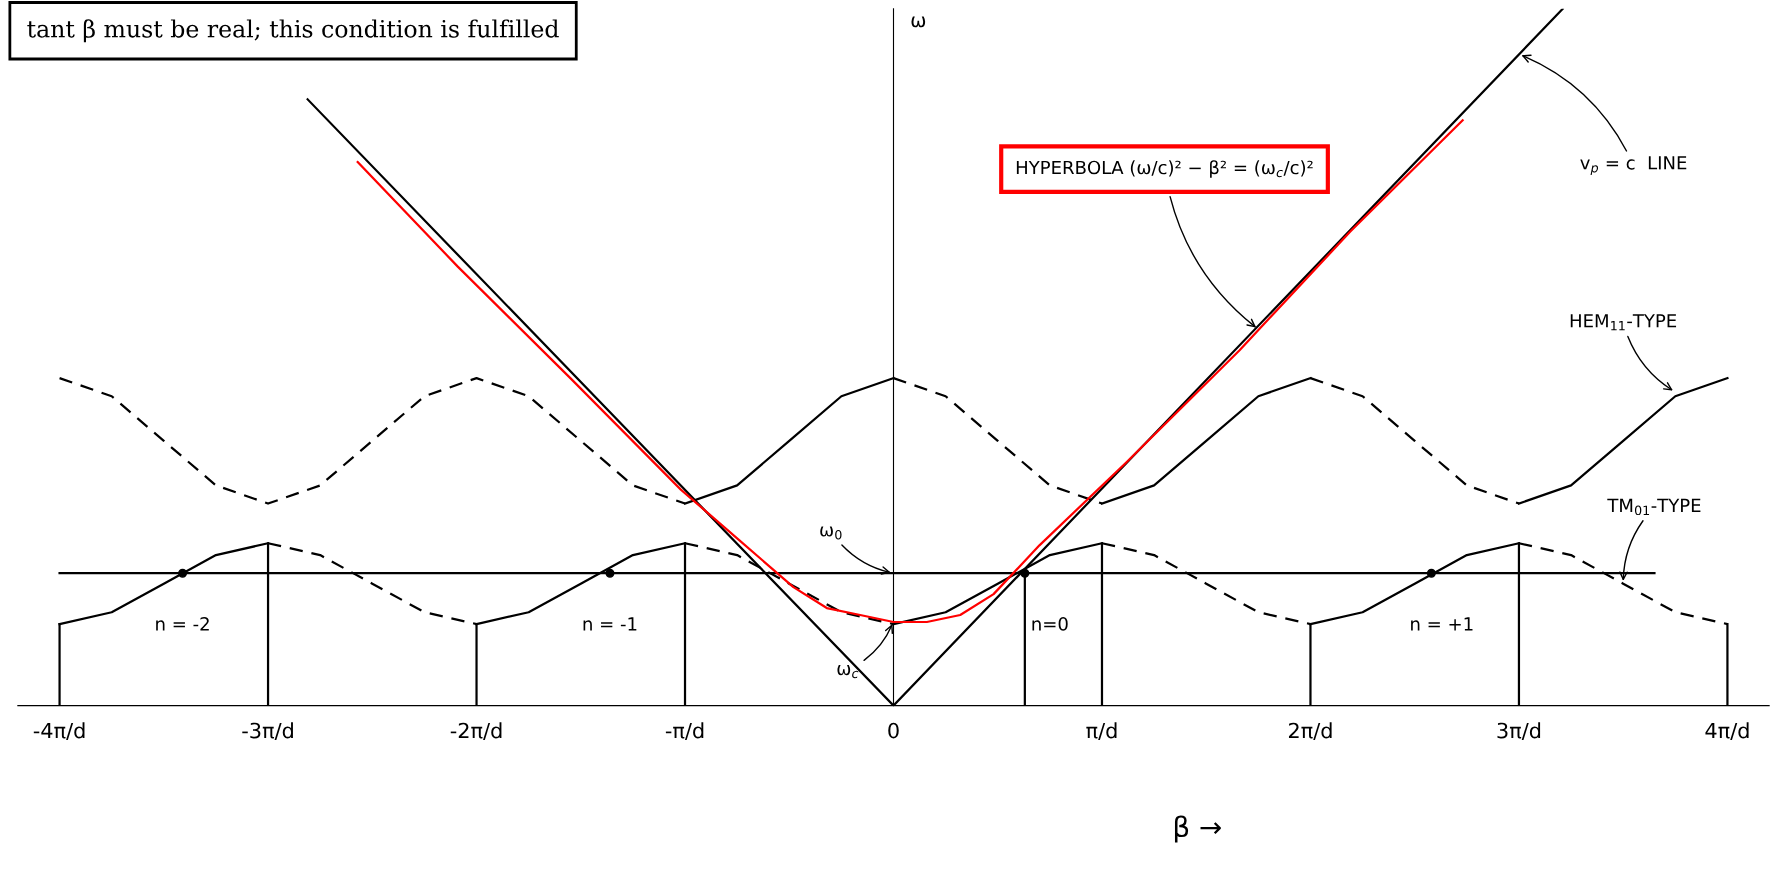 The width and height of the screenshot is (1787, 882). I want to click on x-tick-label: 0, so click(893, 730).